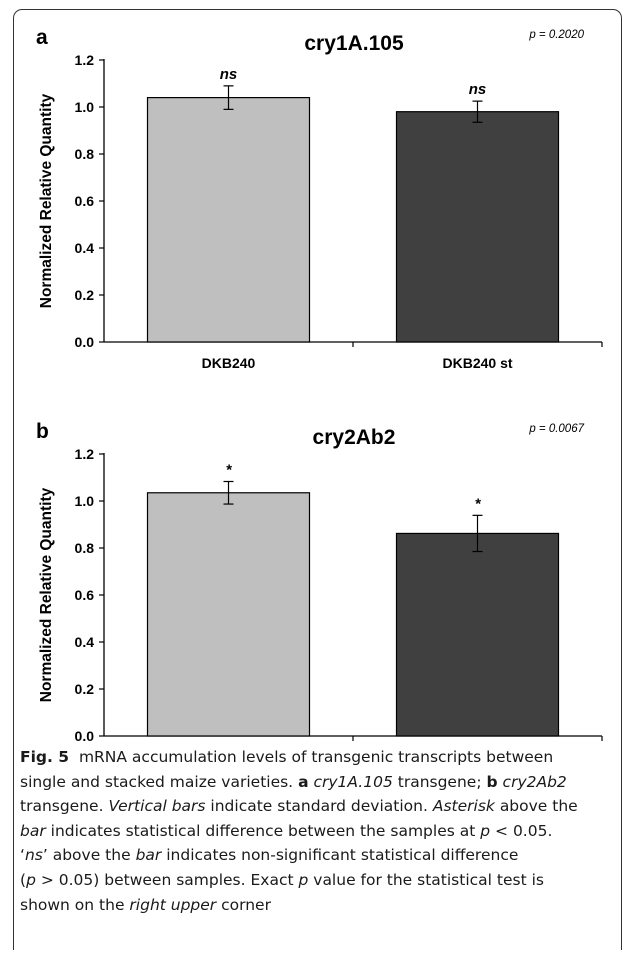 This screenshot has height=966, width=629. Describe the element at coordinates (42, 37) in the screenshot. I see `panel-label: a` at that location.